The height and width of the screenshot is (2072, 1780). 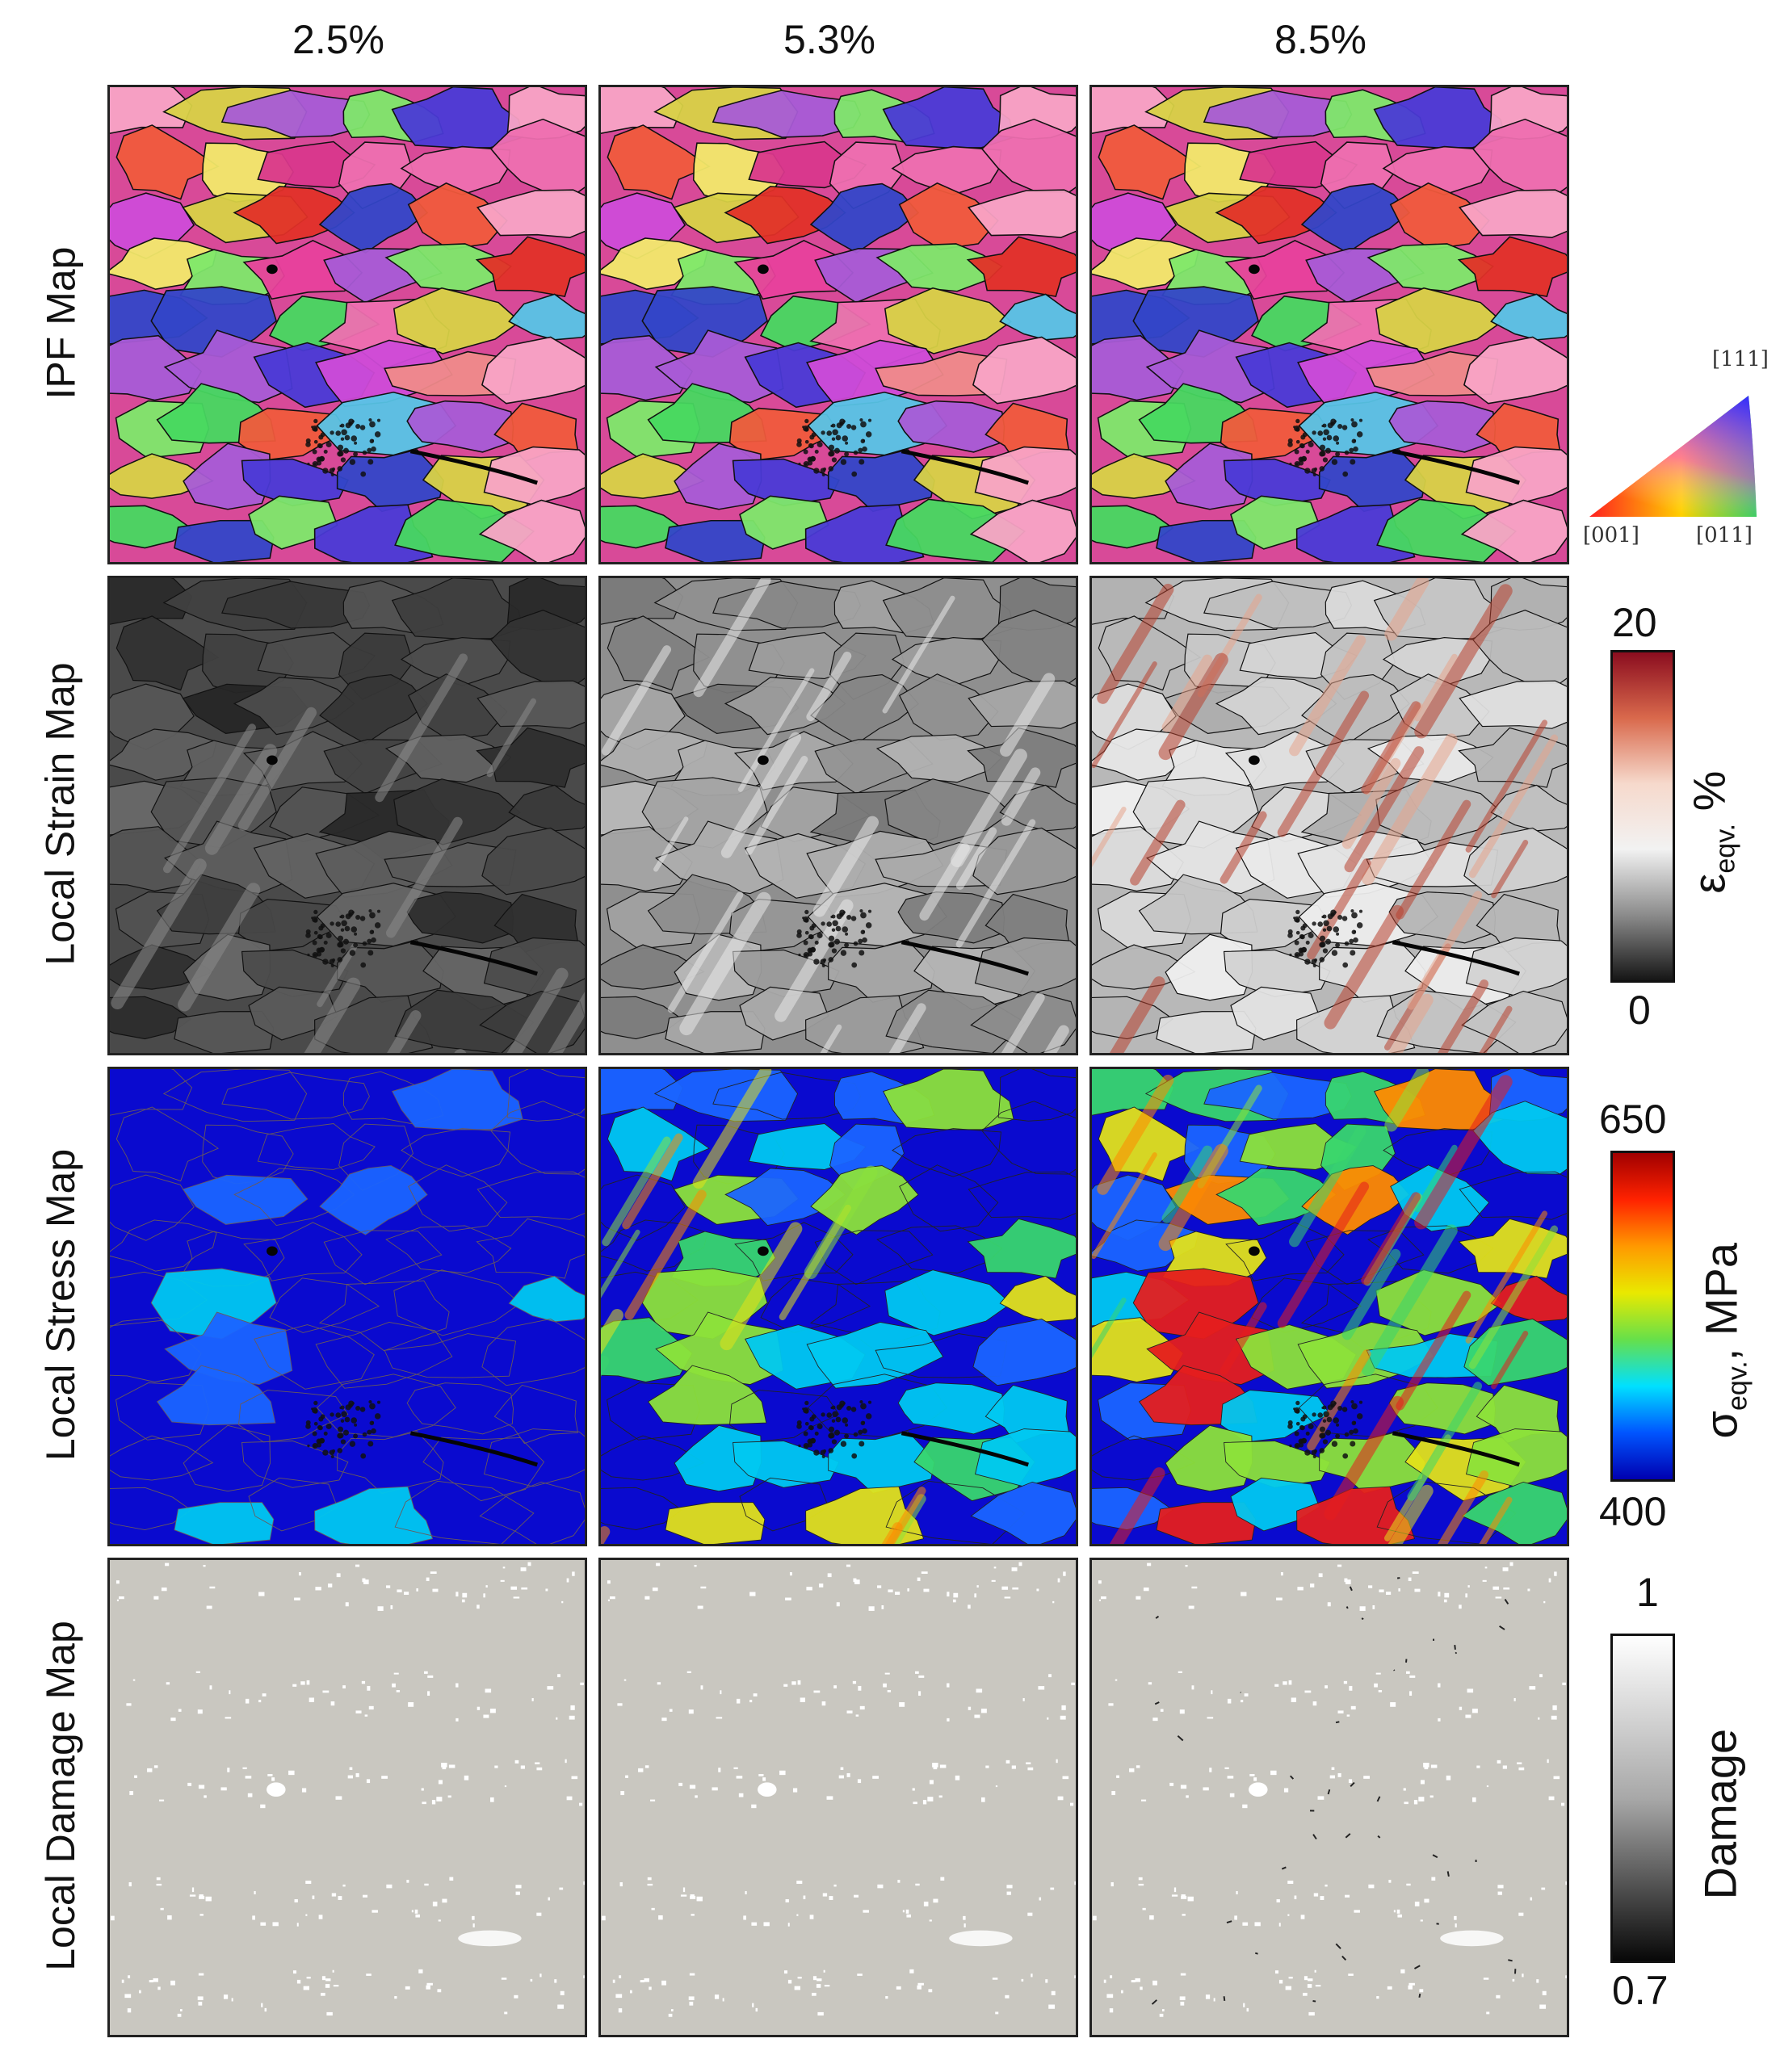 What do you see at coordinates (1740, 359) in the screenshot?
I see `ipf-label-111: [111]` at bounding box center [1740, 359].